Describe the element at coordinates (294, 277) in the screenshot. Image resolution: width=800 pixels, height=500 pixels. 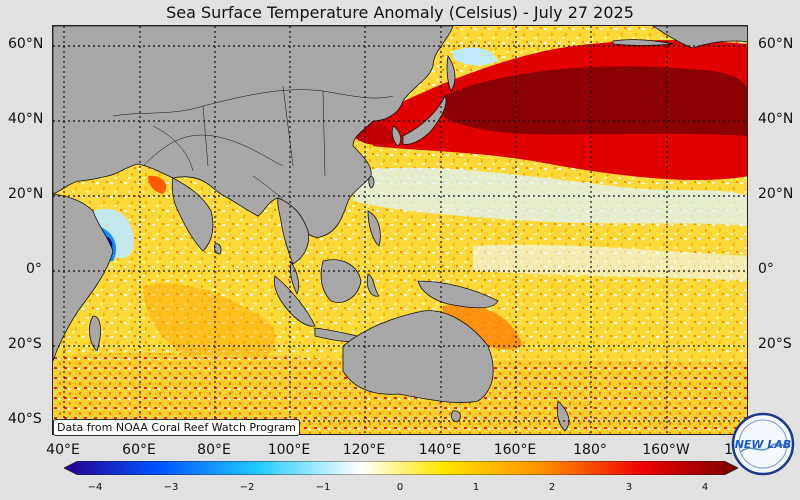
I see `malay-peninsula` at that location.